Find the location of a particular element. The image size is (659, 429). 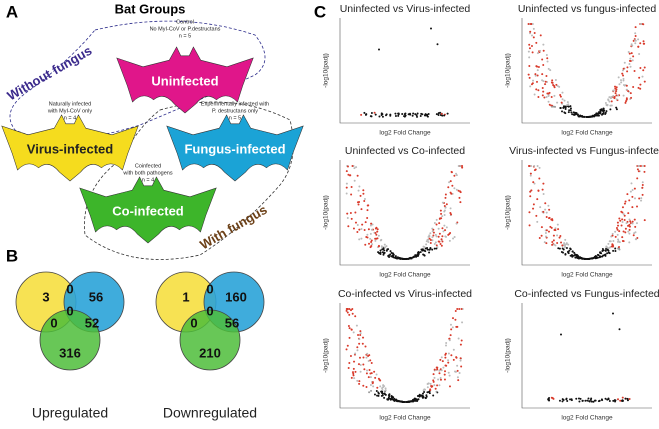

group-caption: n = 5 is located at coordinates (185, 36).